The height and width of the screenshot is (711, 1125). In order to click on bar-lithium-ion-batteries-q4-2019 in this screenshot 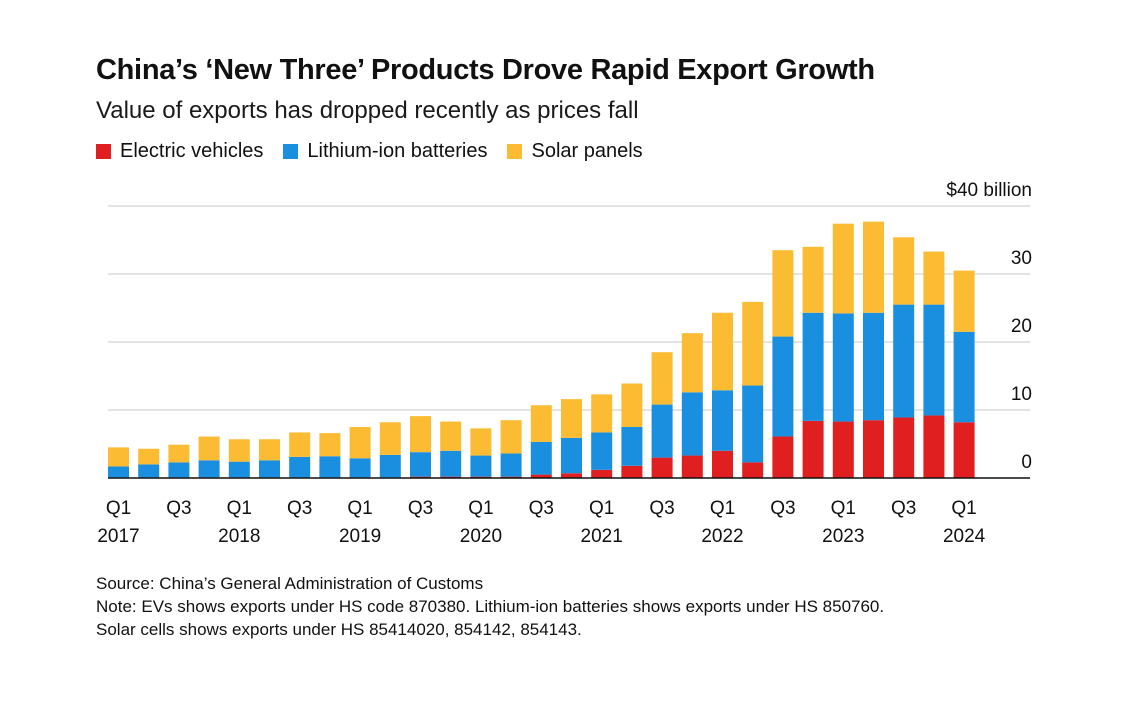, I will do `click(451, 463)`.